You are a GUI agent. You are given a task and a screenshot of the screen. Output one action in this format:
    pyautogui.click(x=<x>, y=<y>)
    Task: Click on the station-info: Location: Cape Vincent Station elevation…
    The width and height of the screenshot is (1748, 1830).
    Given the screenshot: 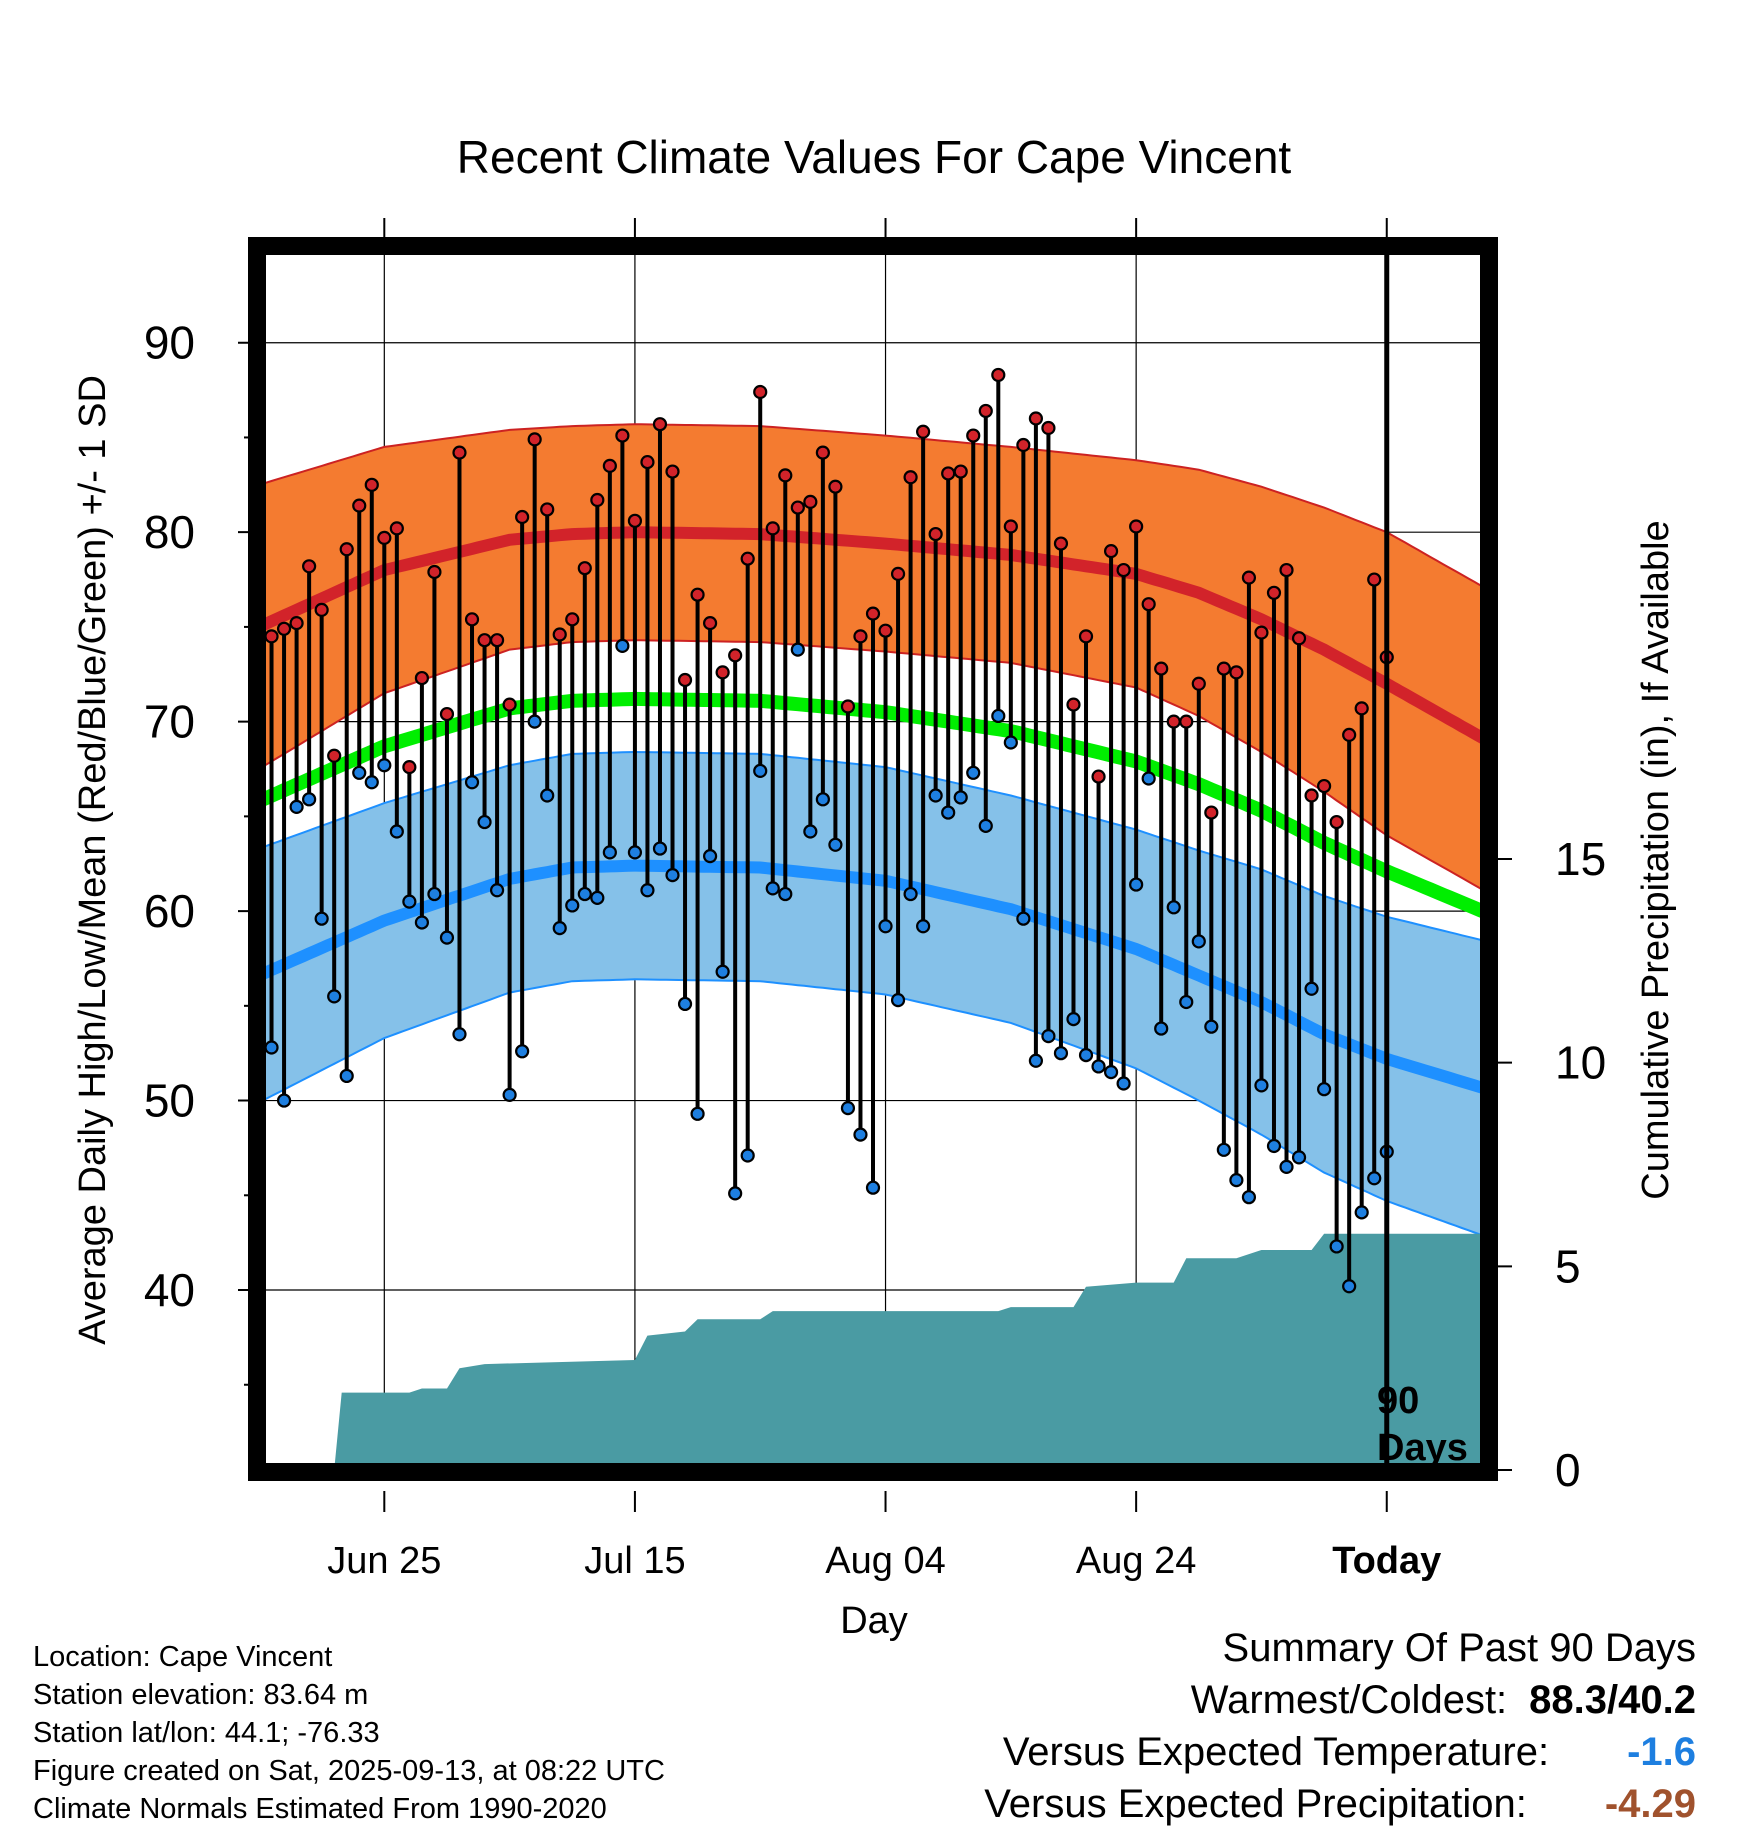 What is the action you would take?
    pyautogui.click(x=349, y=1733)
    